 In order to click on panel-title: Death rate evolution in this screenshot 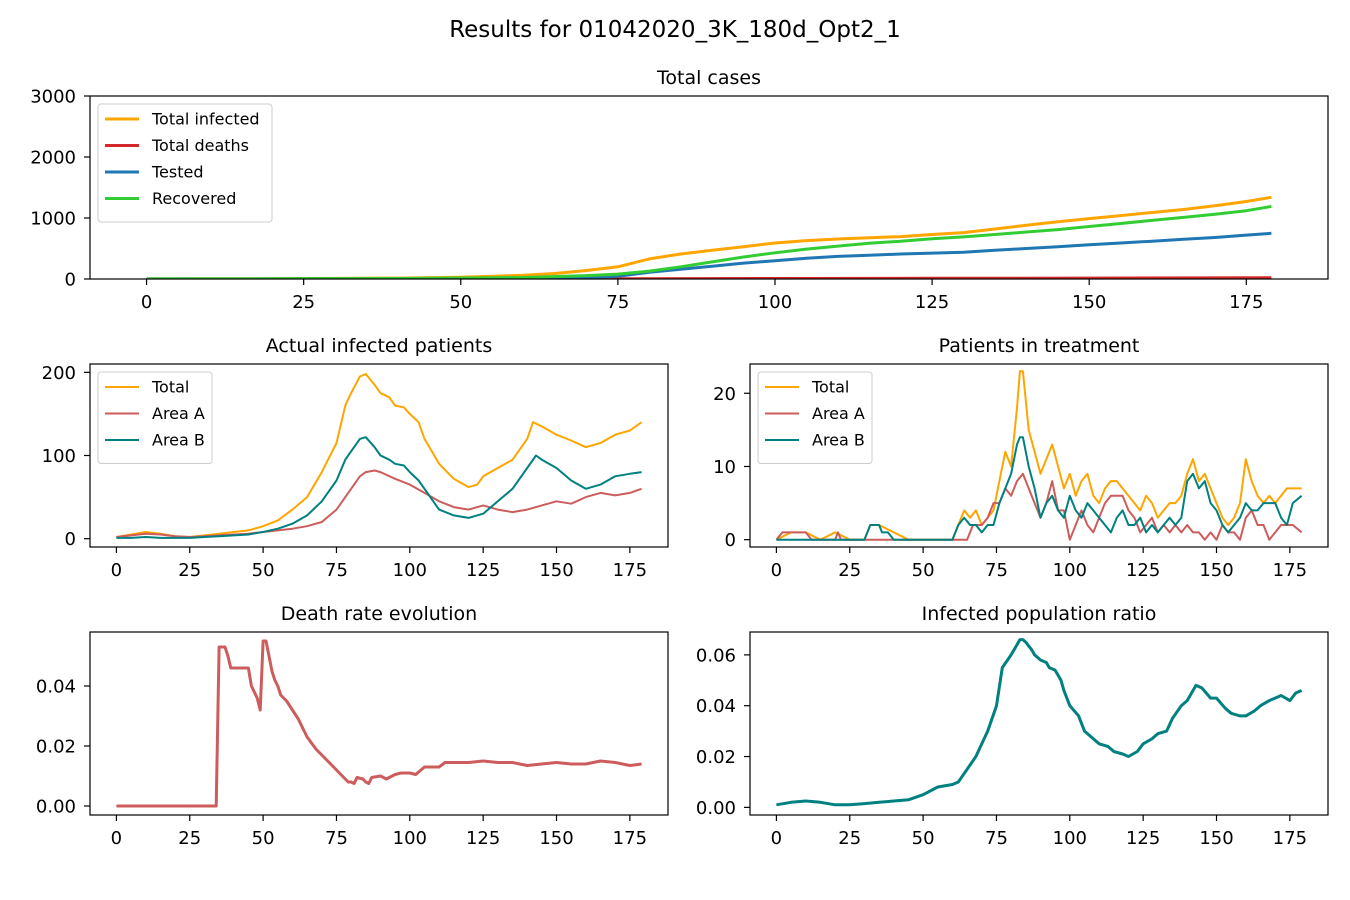, I will do `click(379, 614)`.